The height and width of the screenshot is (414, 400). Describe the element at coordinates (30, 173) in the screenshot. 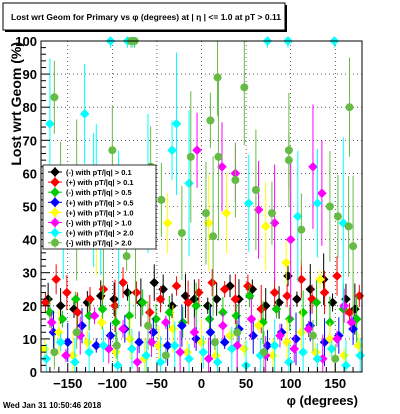

I see `y-tick-label: 60` at that location.